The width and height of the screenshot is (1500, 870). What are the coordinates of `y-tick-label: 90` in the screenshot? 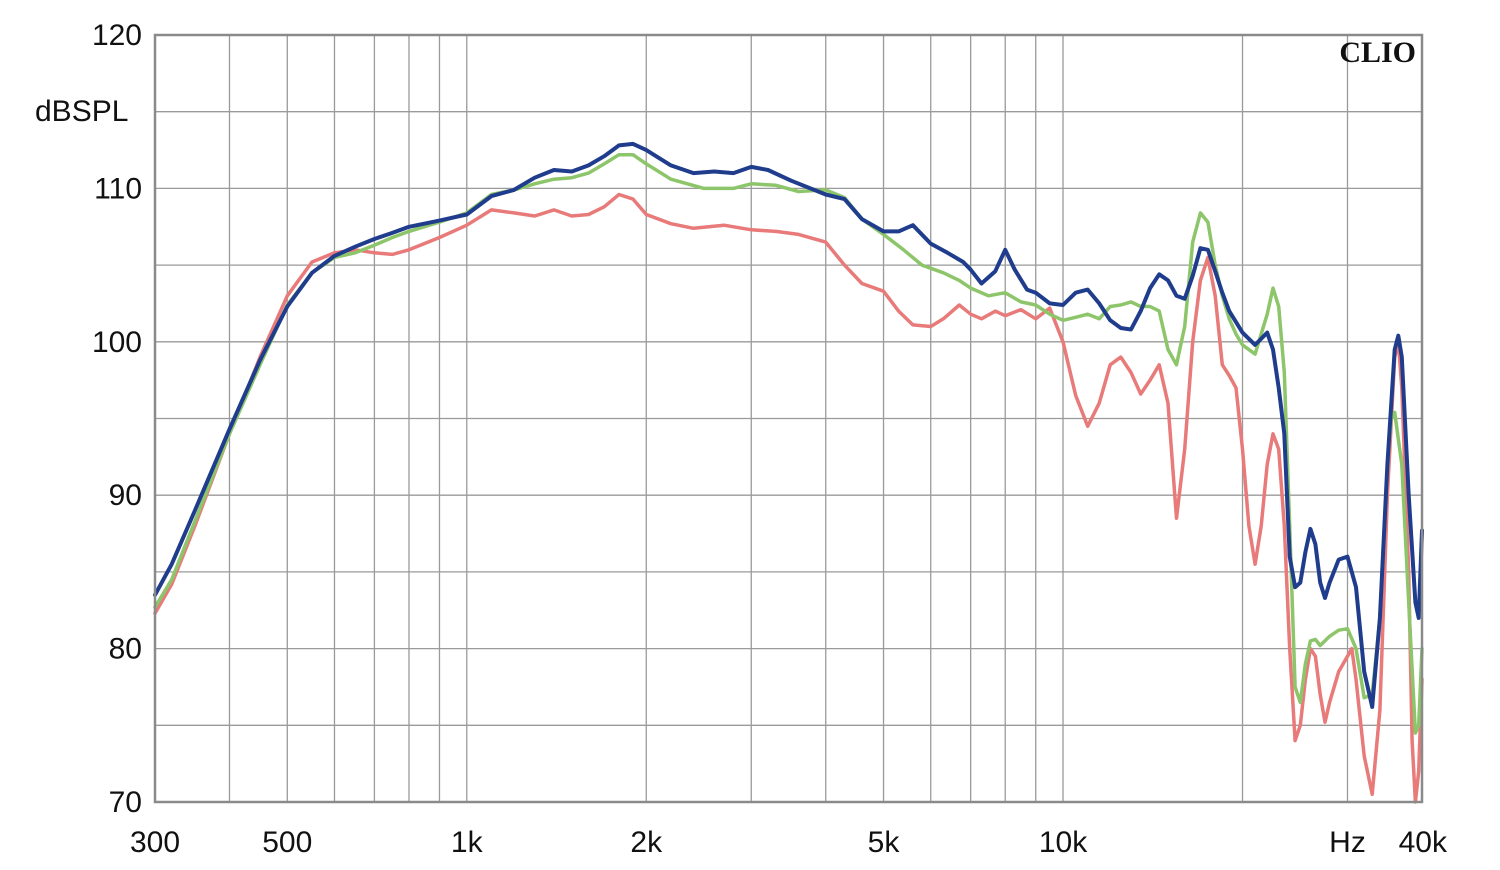 It's located at (125, 495).